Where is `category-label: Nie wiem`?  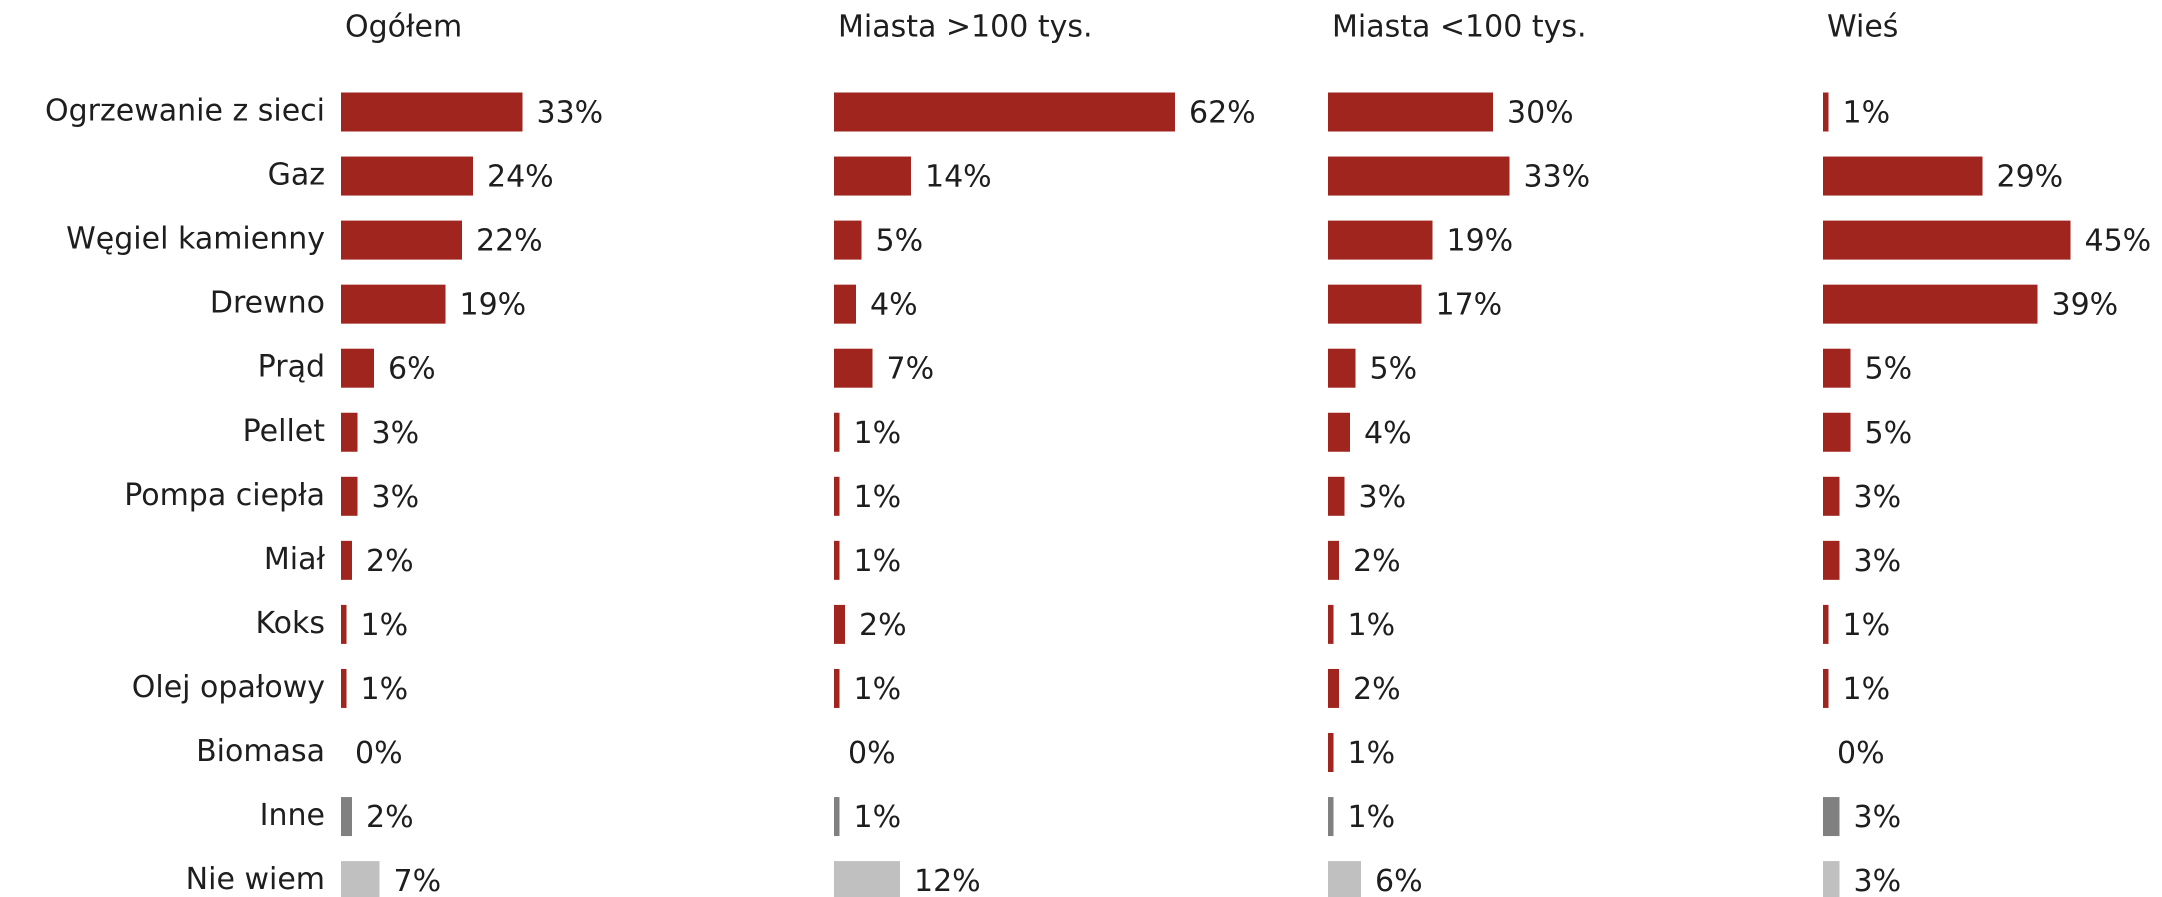 category-label: Nie wiem is located at coordinates (255, 879).